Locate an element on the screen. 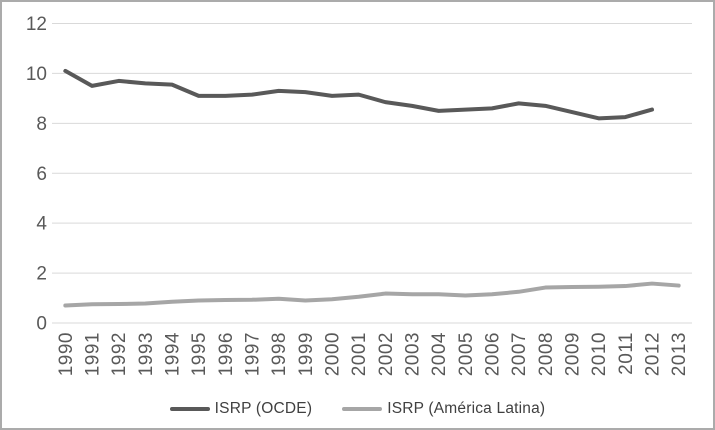 This screenshot has width=715, height=430. x-tick-label-2006: 2006 is located at coordinates (493, 354).